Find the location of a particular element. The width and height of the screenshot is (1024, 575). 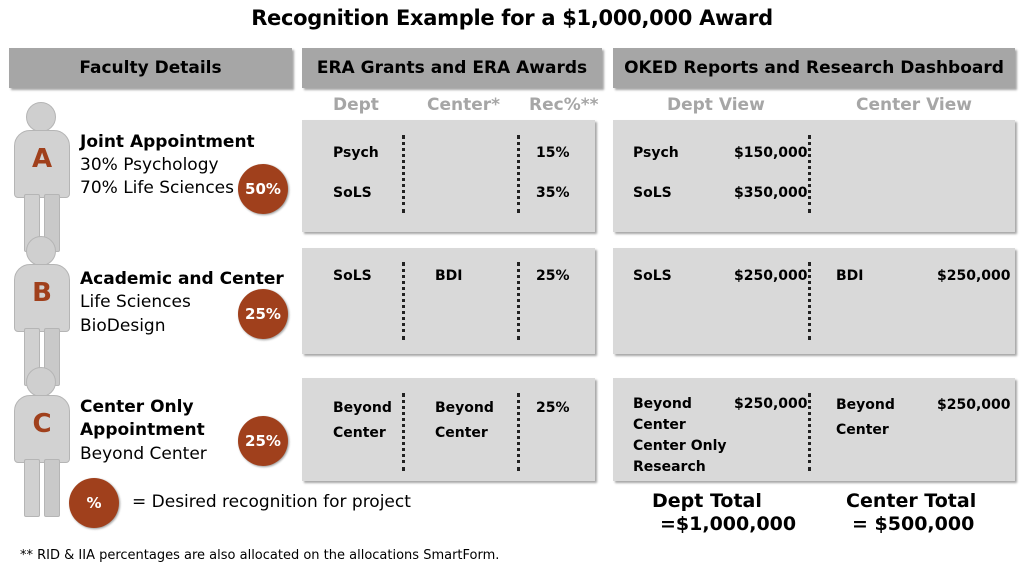

subheader-dept-view: Dept View is located at coordinates (716, 105).